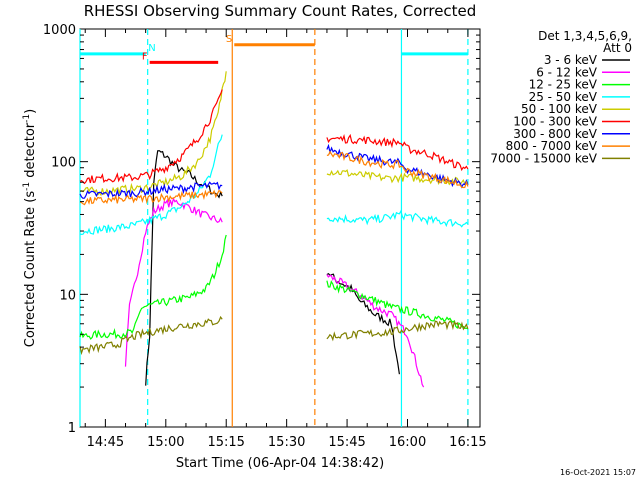 Image resolution: width=640 pixels, height=480 pixels. Describe the element at coordinates (225, 442) in the screenshot. I see `x-tick-label: 15:15` at that location.